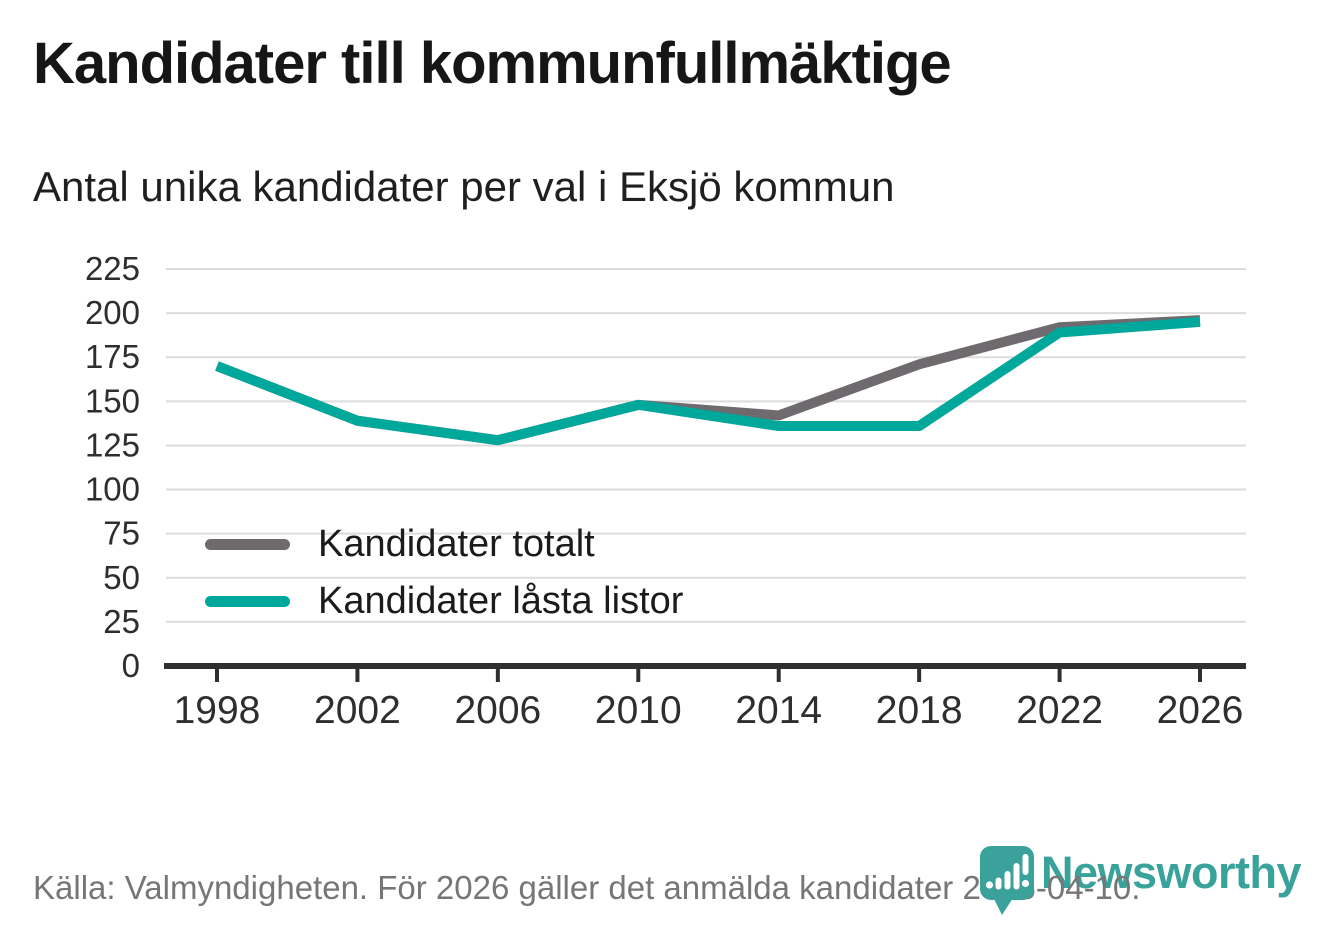 Image resolution: width=1322 pixels, height=939 pixels. I want to click on y-tick-label: 175, so click(112, 356).